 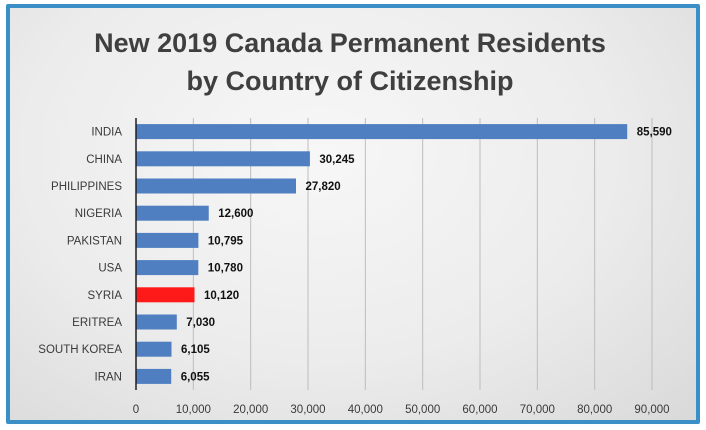 What do you see at coordinates (221, 296) in the screenshot?
I see `value-label-syria: 10,120` at bounding box center [221, 296].